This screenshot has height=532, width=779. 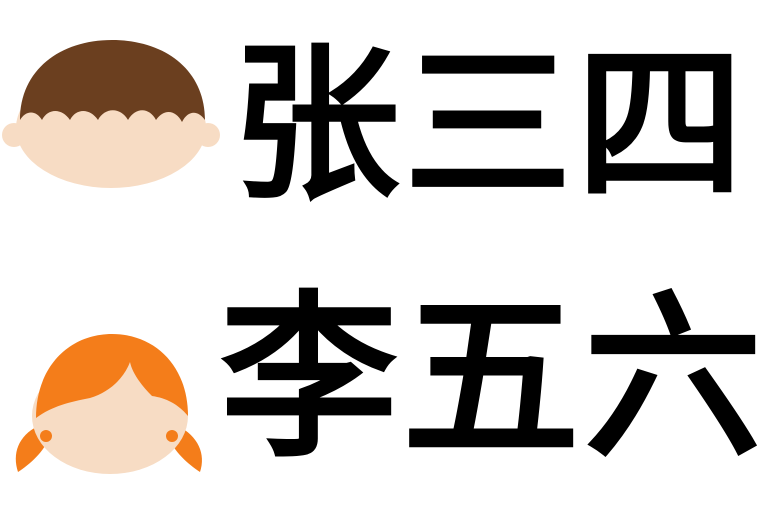 I want to click on girl-face-icon, so click(x=115, y=399).